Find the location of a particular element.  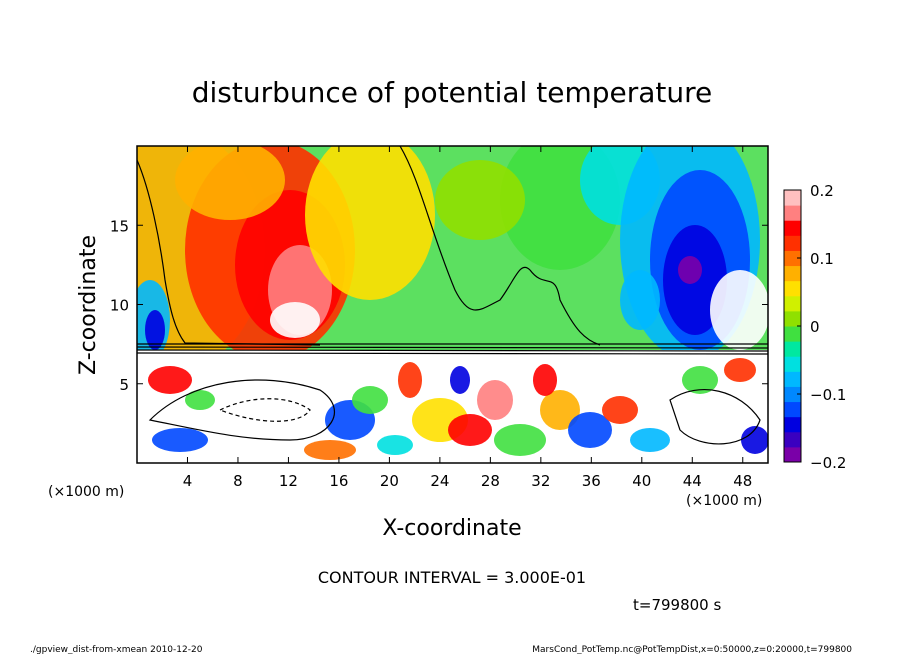

lower-field-anomalies is located at coordinates (458, 409).